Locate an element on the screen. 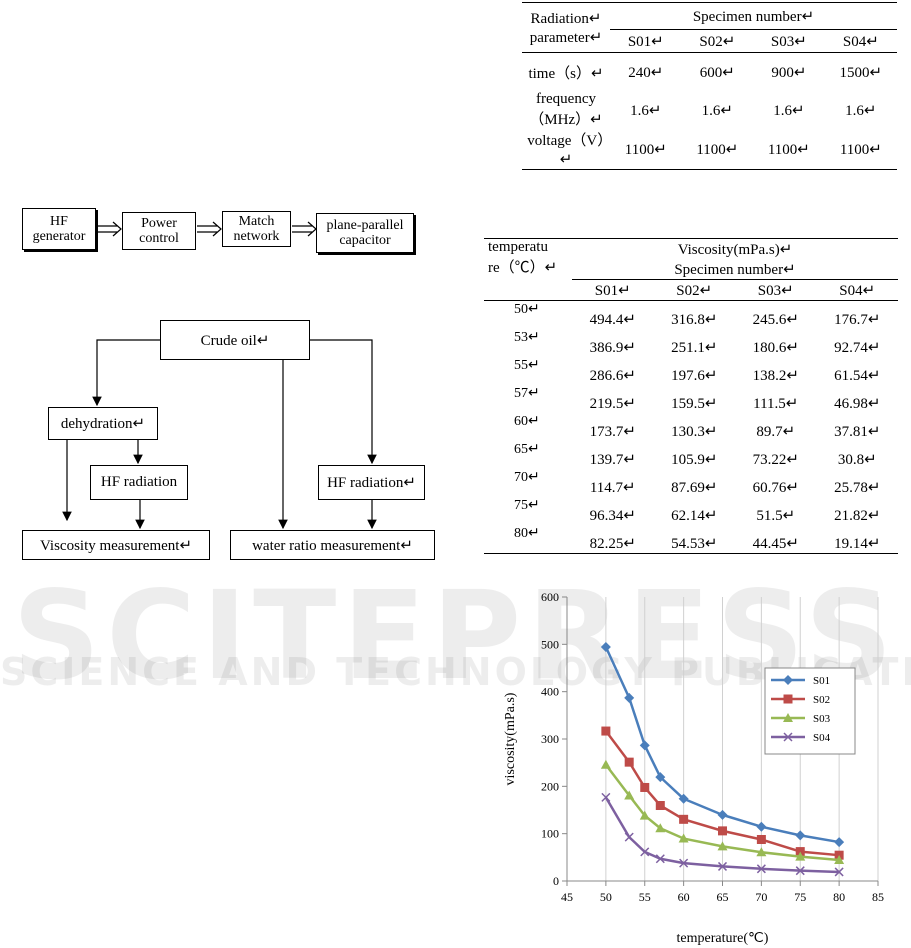  table-row: 53↵ 386.9↵ 251.1↵ 180.6↵ 92.74↵ is located at coordinates (691, 343).